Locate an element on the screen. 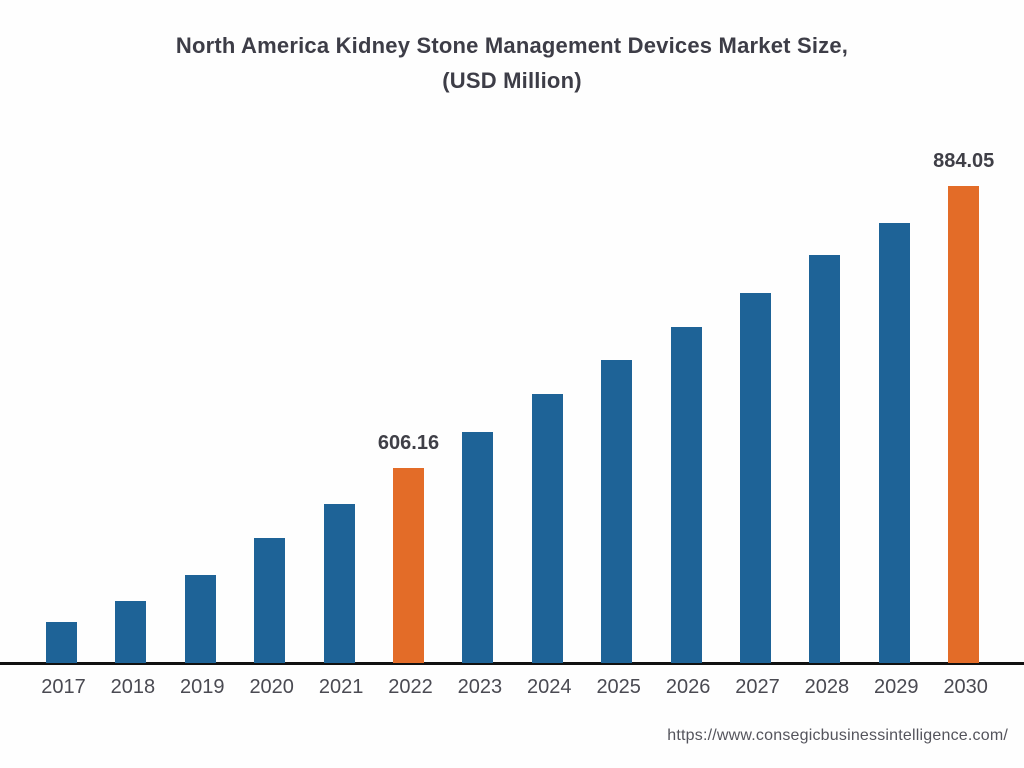 The image size is (1024, 768). bar-2020 is located at coordinates (270, 600).